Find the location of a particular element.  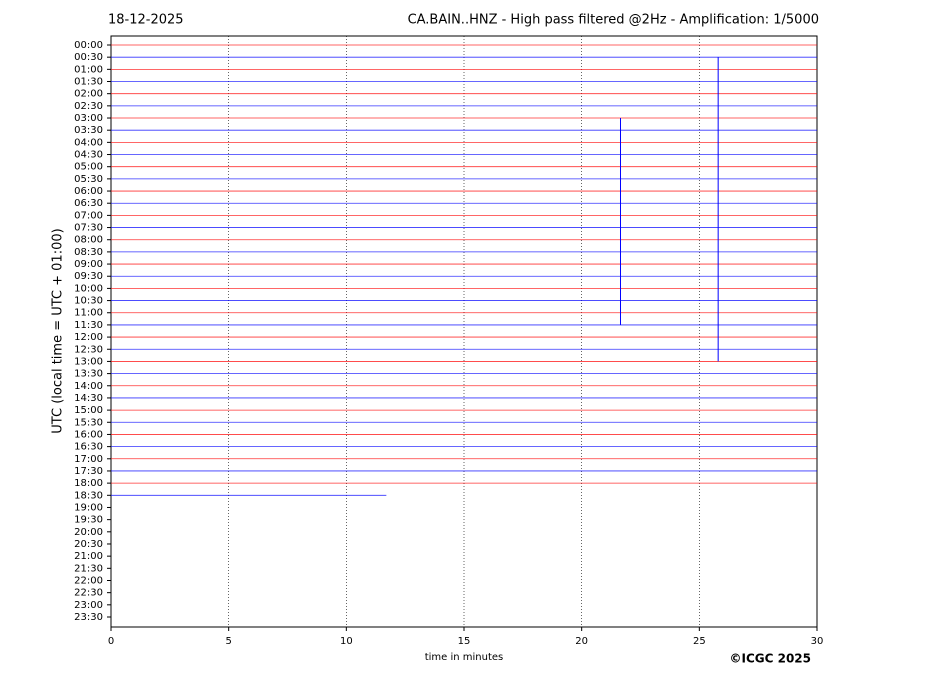

y-tick-label: 22:00 is located at coordinates (88, 580).